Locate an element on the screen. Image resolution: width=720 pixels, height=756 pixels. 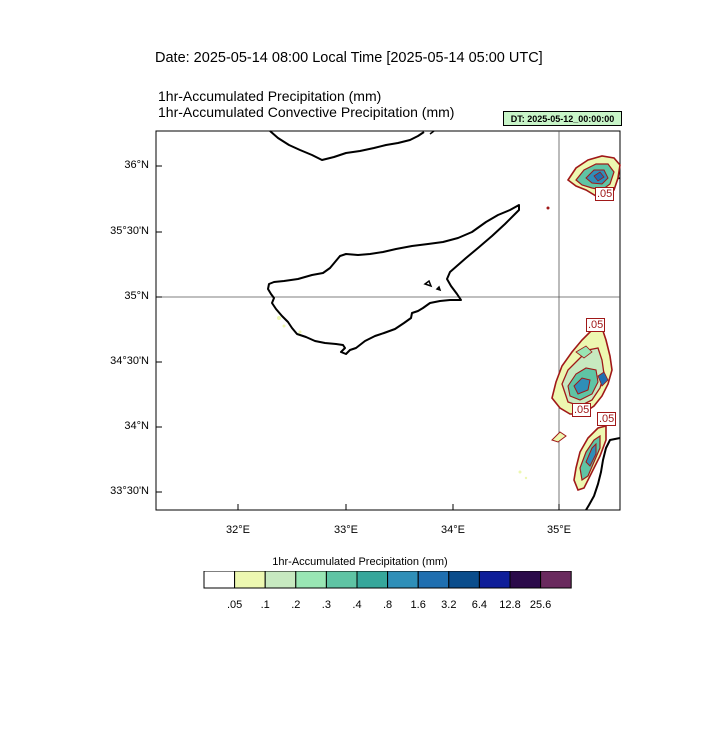
colorbar-label: 6.4 is located at coordinates (479, 605).